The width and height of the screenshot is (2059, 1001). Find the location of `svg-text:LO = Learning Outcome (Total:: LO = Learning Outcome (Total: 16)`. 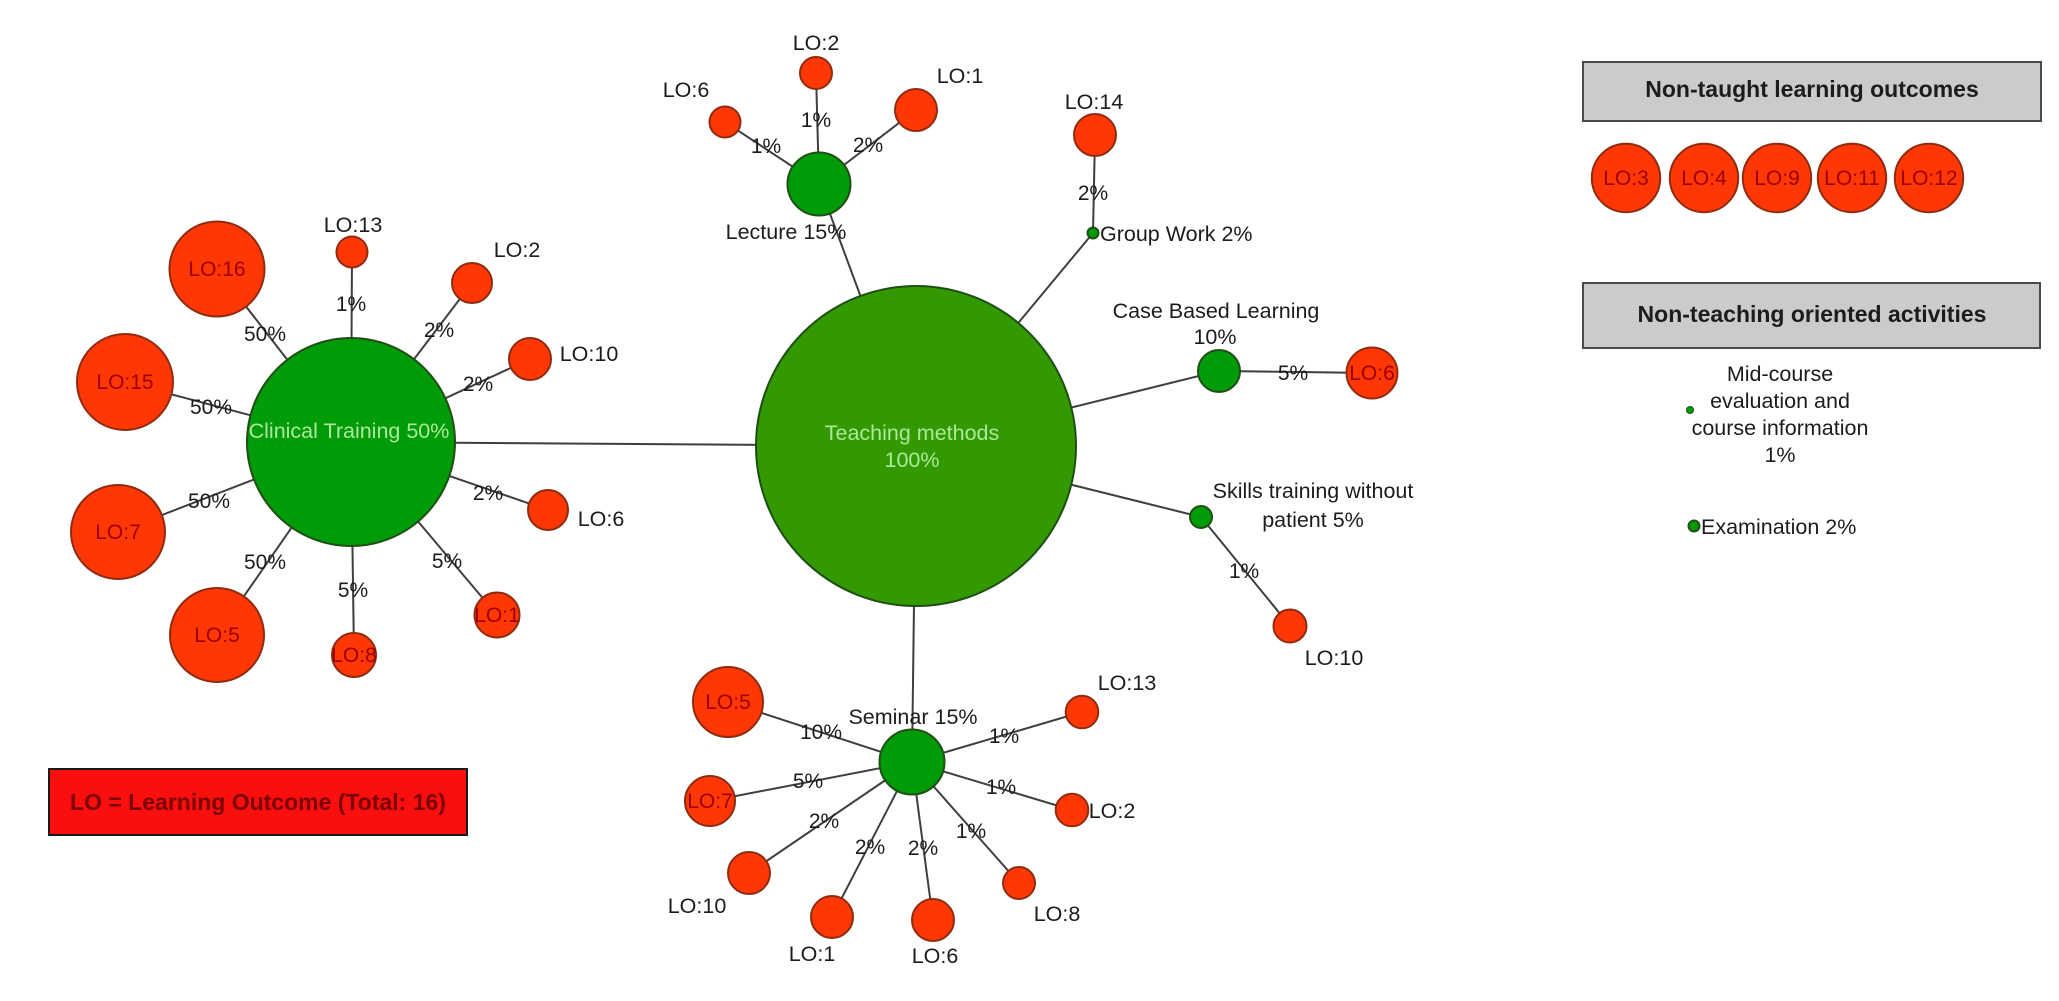

svg-text:LO = Learning Outcome (Total:: LO = Learning Outcome (Total: 16) is located at coordinates (258, 802).